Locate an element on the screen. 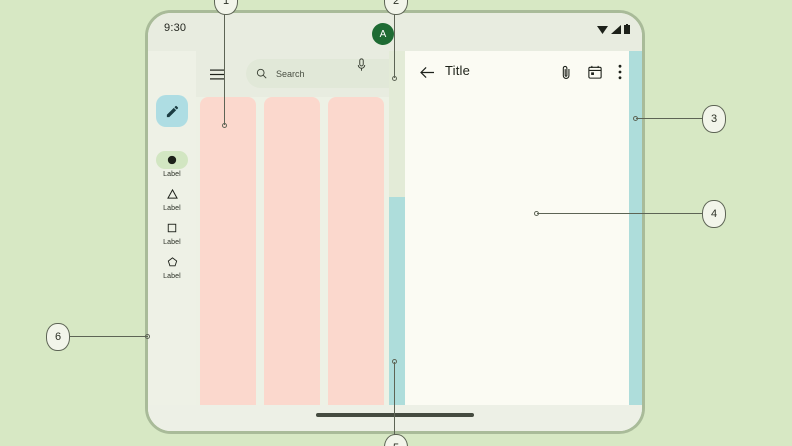 This screenshot has width=792, height=446. wifi-icon is located at coordinates (602, 29).